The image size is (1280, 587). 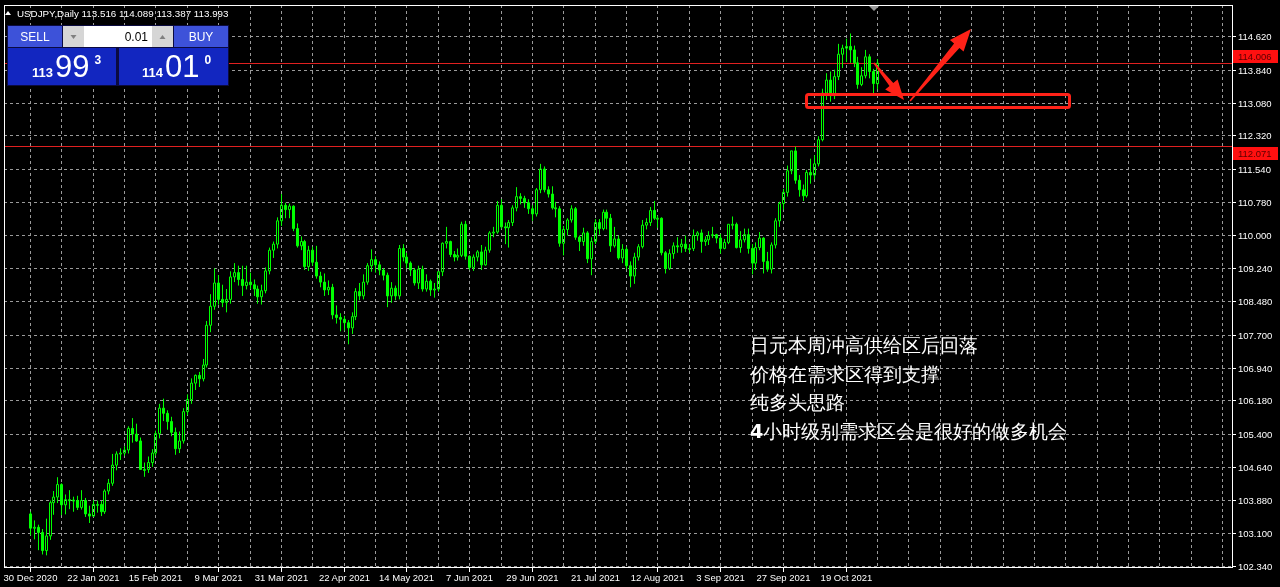 What do you see at coordinates (78, 66) in the screenshot?
I see `annotation: 99$^{3}$` at bounding box center [78, 66].